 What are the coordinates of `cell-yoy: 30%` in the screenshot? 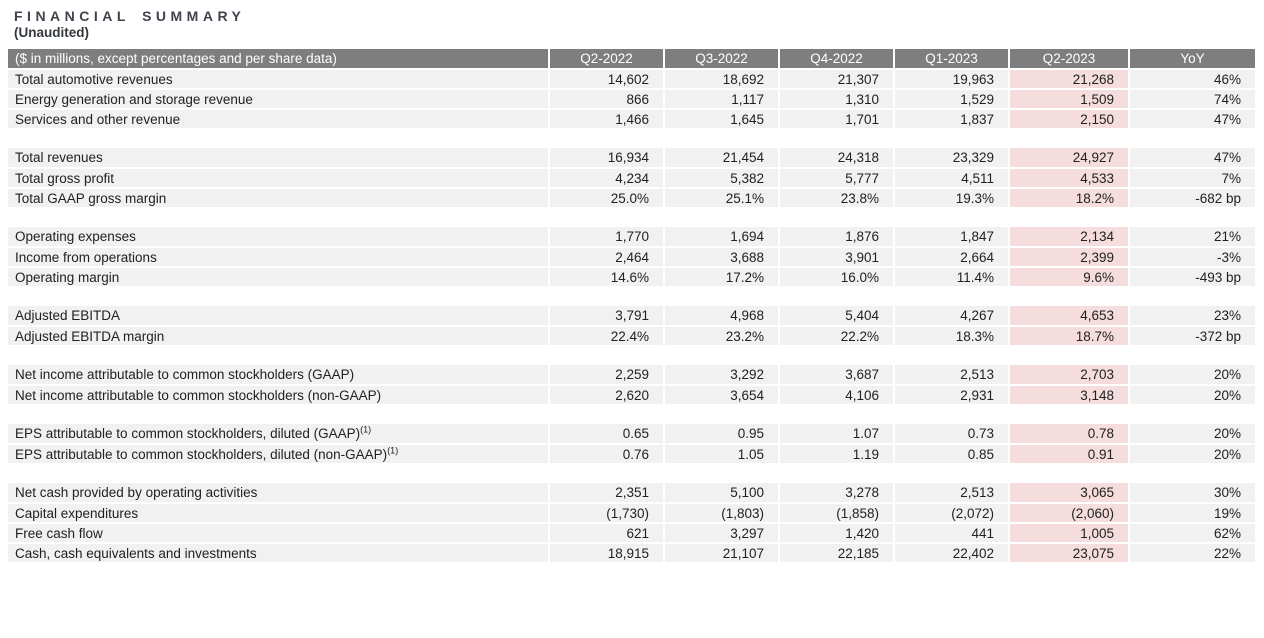 It's located at (1191, 493).